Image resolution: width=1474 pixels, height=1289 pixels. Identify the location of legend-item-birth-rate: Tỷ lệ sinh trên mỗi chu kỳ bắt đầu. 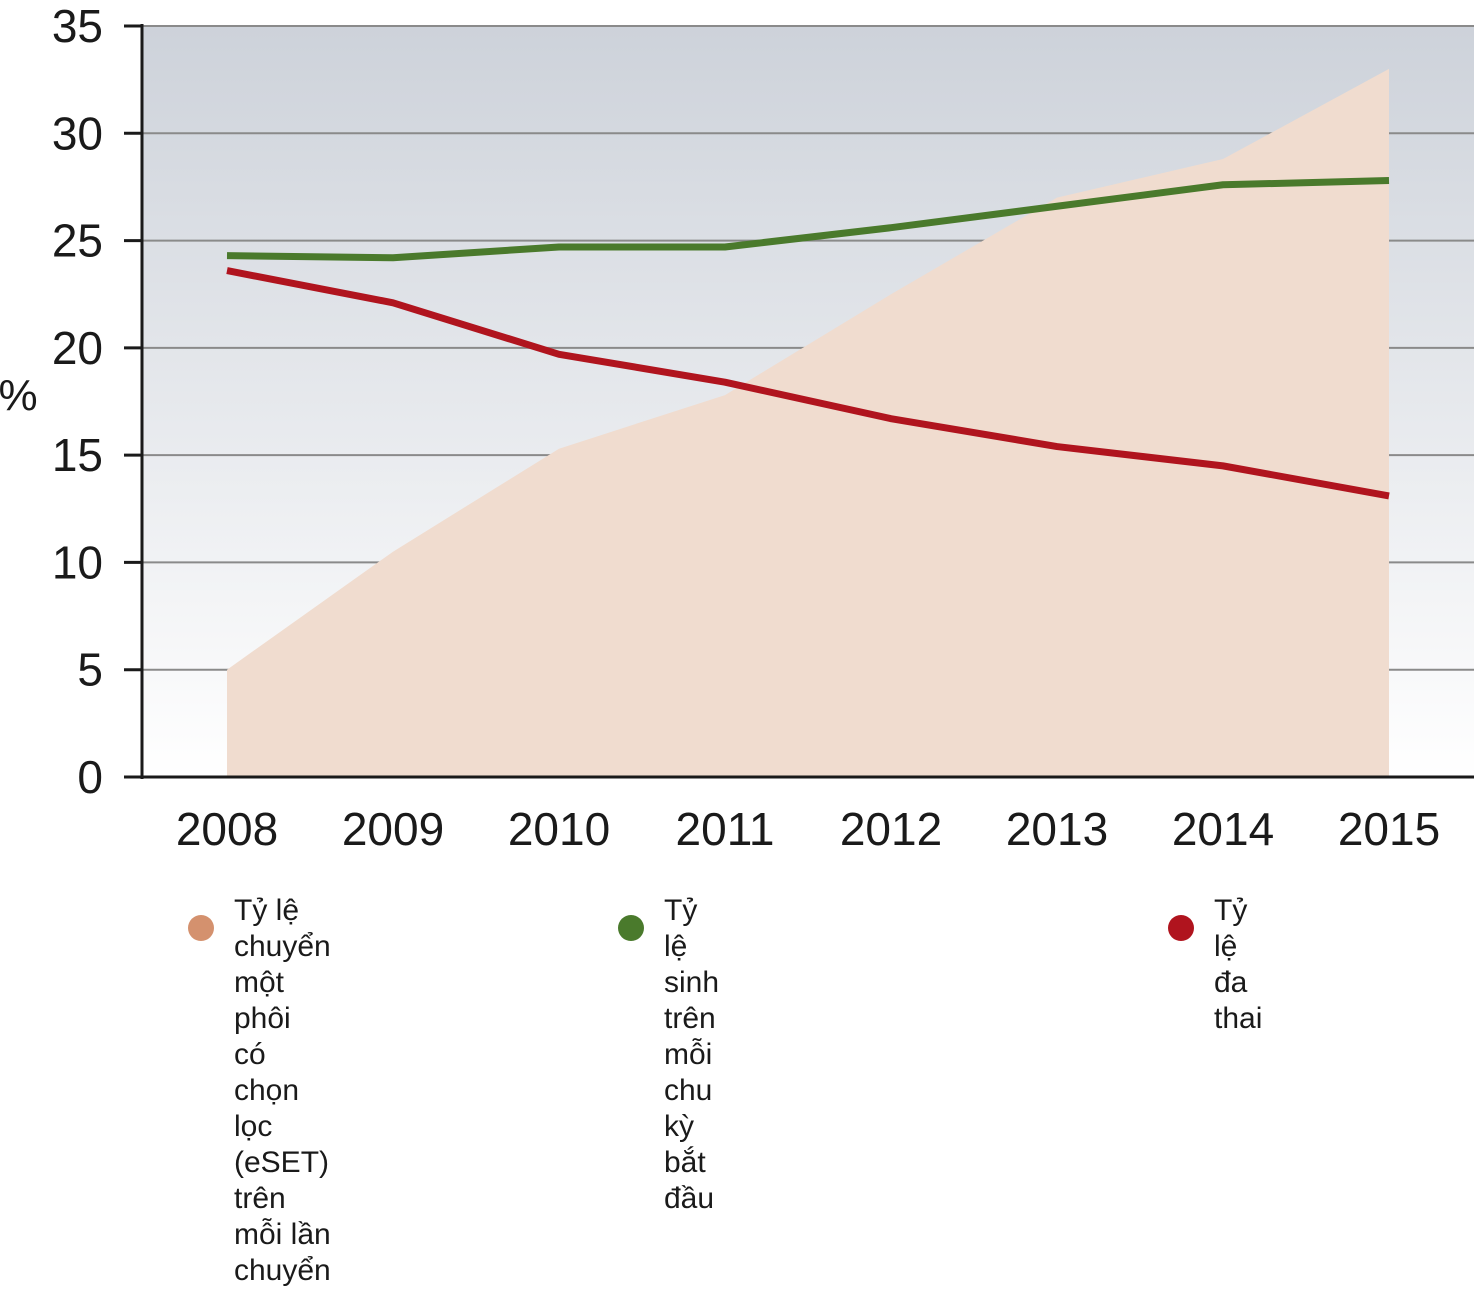
(668, 1055).